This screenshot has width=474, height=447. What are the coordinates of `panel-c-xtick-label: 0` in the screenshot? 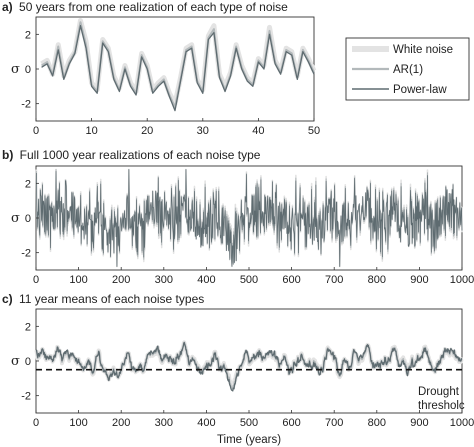 It's located at (36, 423).